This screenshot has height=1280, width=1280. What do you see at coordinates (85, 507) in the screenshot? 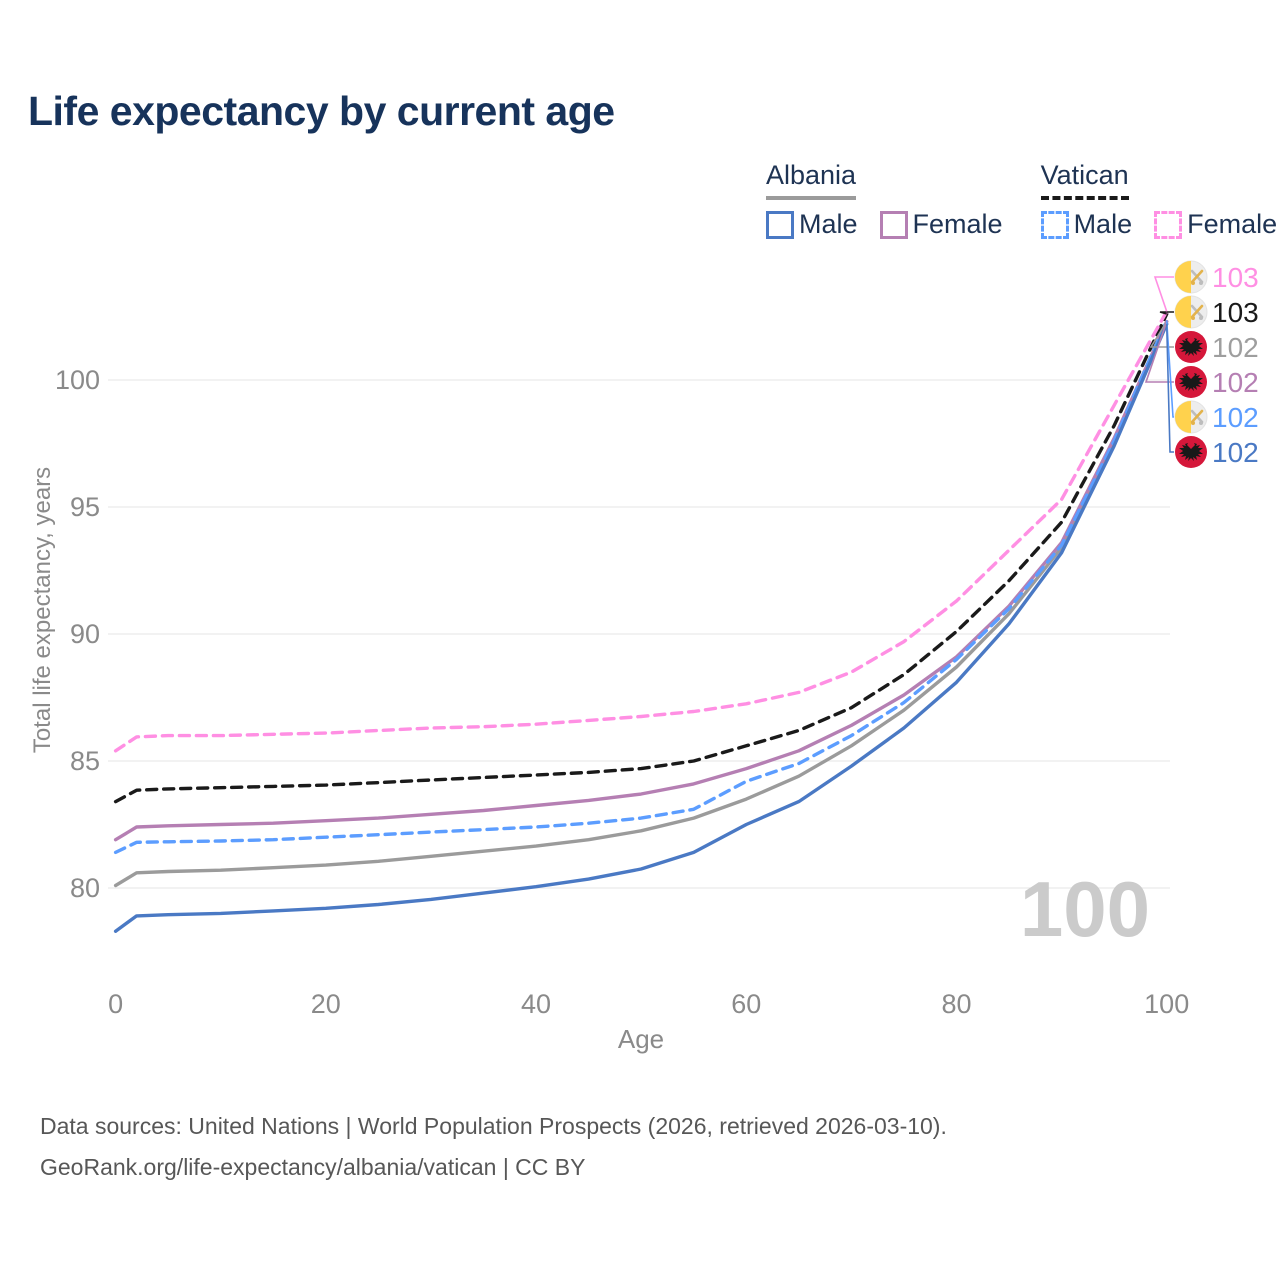
I see `y-tick-label: 95` at bounding box center [85, 507].